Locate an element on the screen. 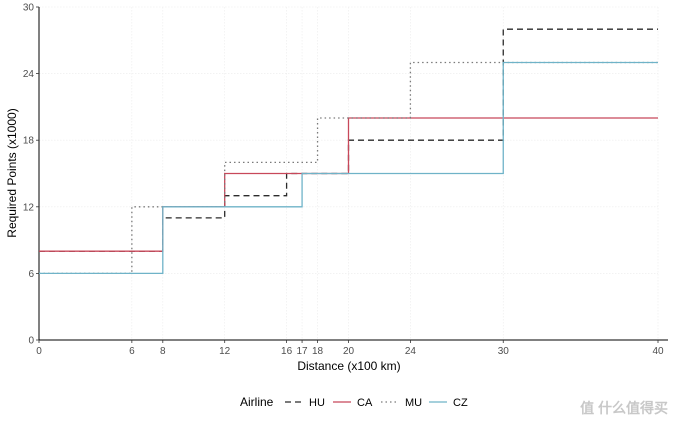 The width and height of the screenshot is (680, 430). x-tick-label: 20 is located at coordinates (349, 351).